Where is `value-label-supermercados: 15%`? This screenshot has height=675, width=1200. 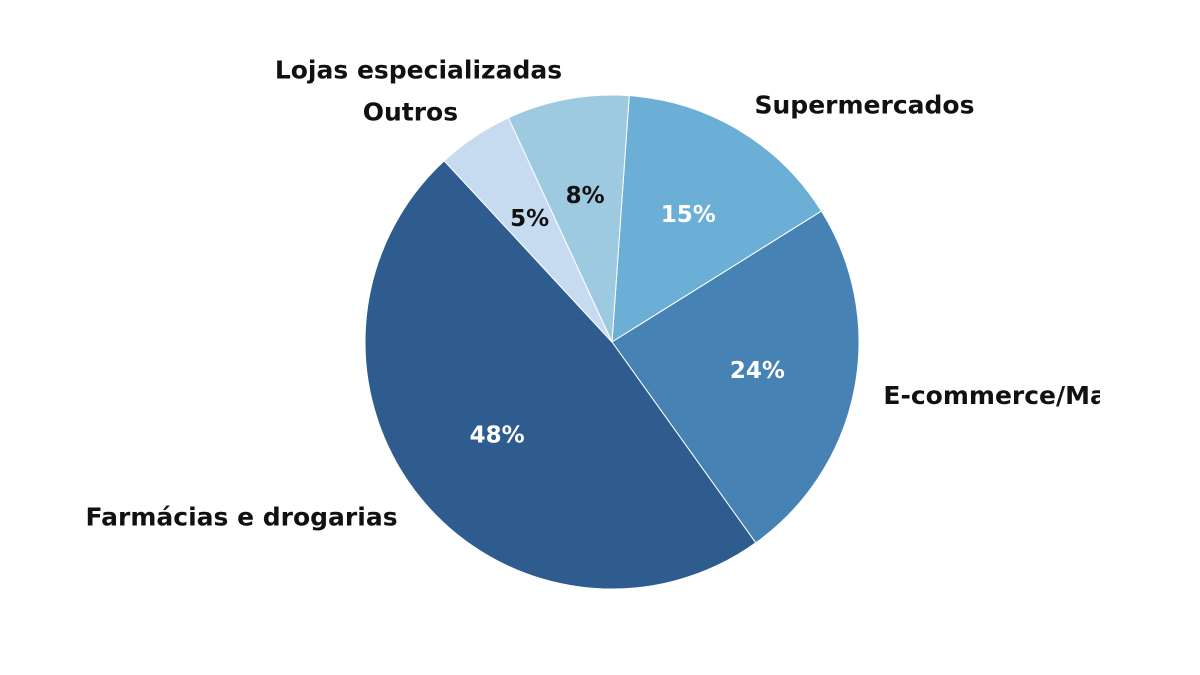 value-label-supermercados: 15% is located at coordinates (688, 215).